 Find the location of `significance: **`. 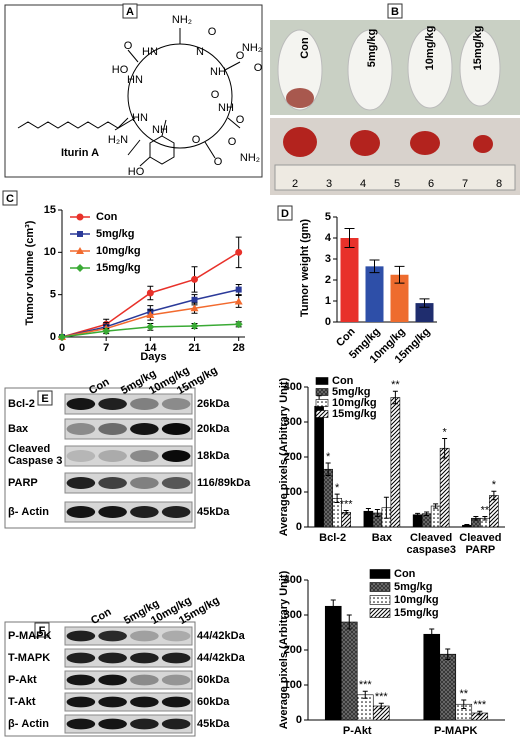

significance: ** is located at coordinates (395, 385).